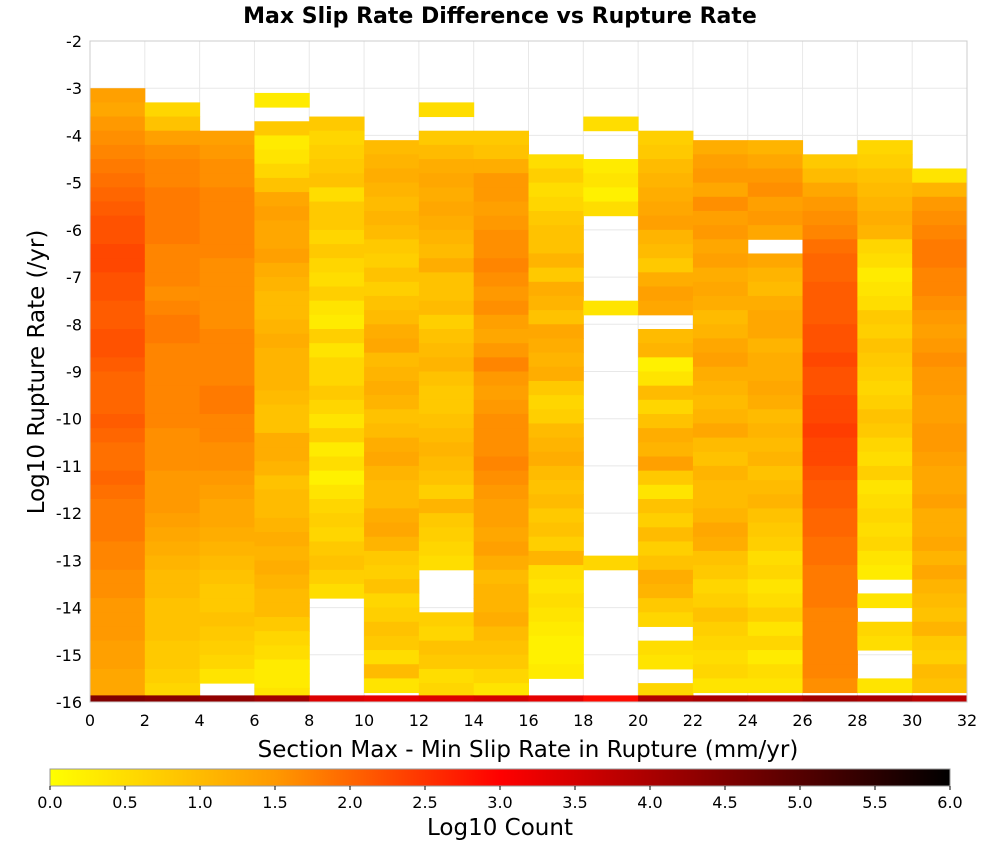 The height and width of the screenshot is (850, 1000). What do you see at coordinates (74, 183) in the screenshot?
I see `y-tick-label: -5` at bounding box center [74, 183].